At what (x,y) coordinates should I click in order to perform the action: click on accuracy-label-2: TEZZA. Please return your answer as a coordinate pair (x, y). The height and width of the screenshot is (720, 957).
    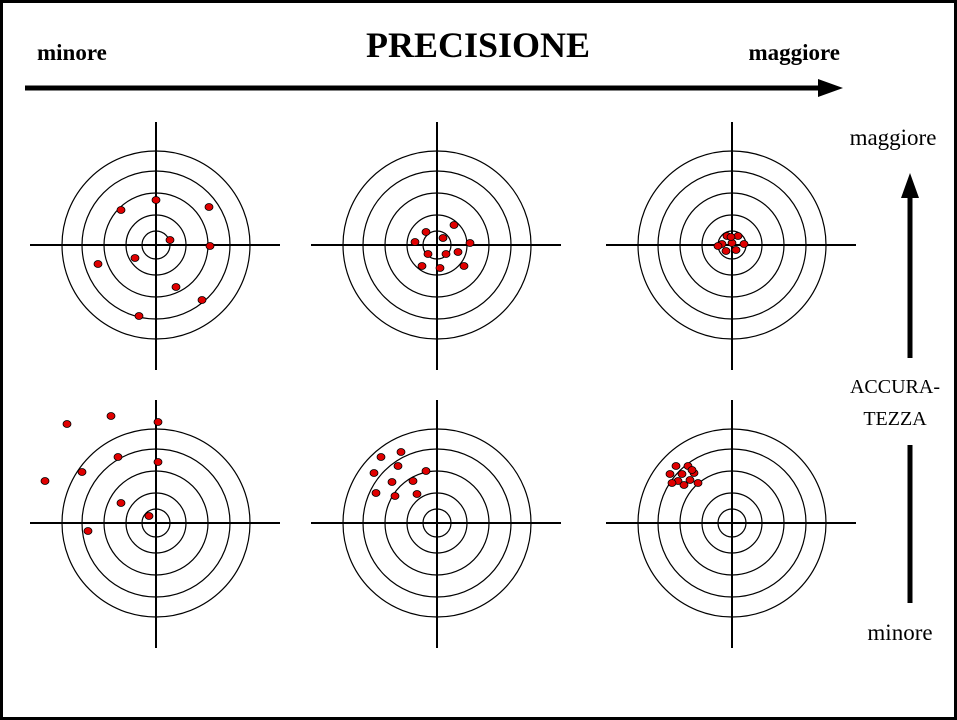
    Looking at the image, I should click on (895, 419).